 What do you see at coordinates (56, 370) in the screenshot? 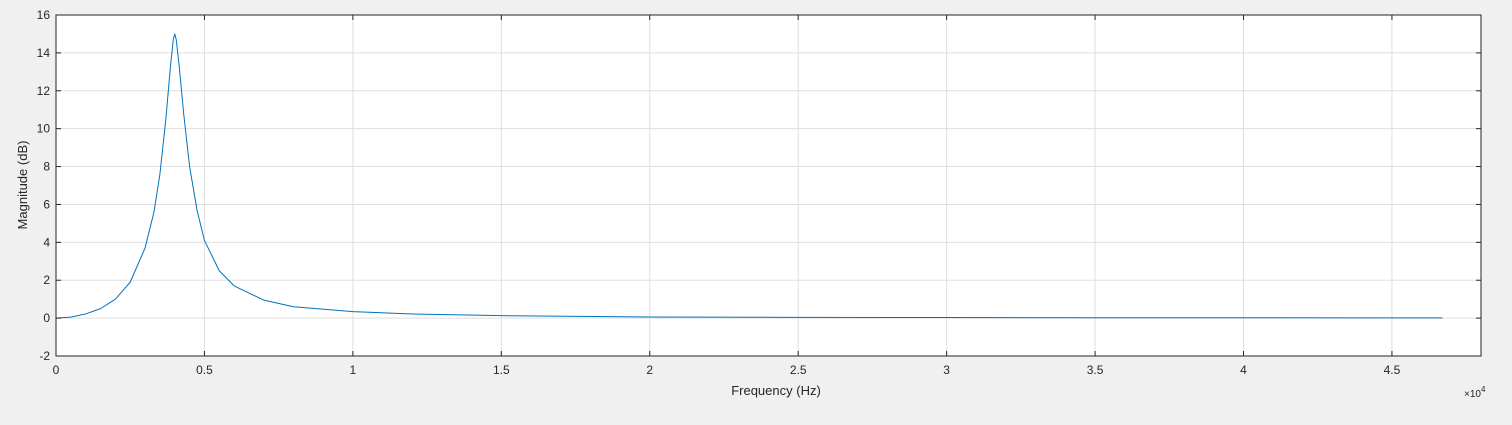
I see `x-tick-label: 0` at bounding box center [56, 370].